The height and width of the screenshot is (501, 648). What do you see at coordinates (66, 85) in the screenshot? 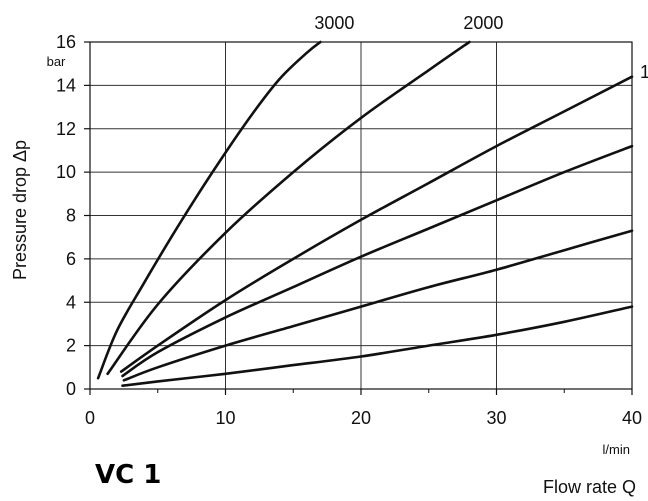
I see `y-tick-label: 14` at bounding box center [66, 85].